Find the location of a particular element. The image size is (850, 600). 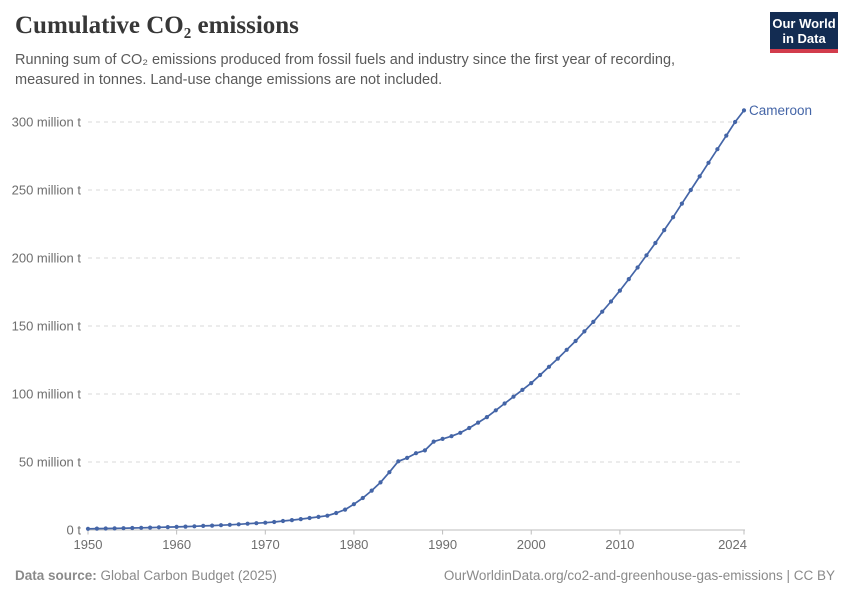

data-source-label: Data source: is located at coordinates (56, 575).